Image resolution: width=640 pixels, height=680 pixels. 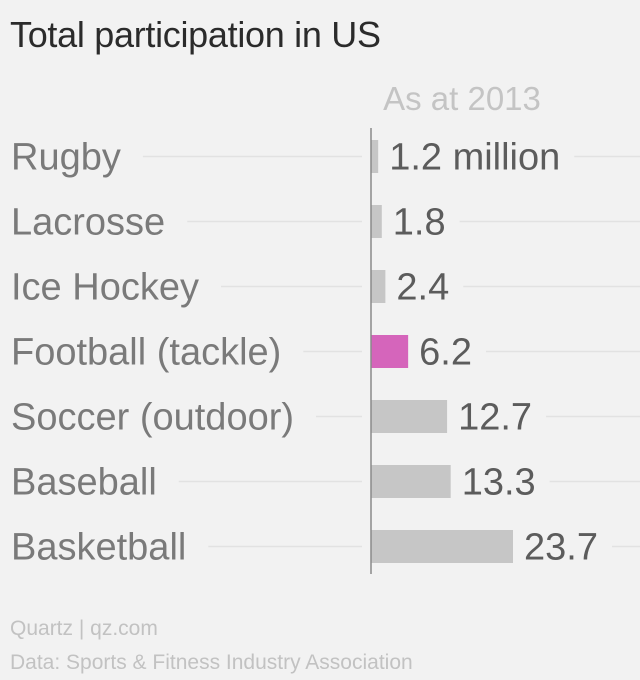 What do you see at coordinates (84, 483) in the screenshot?
I see `category-label: Baseball` at bounding box center [84, 483].